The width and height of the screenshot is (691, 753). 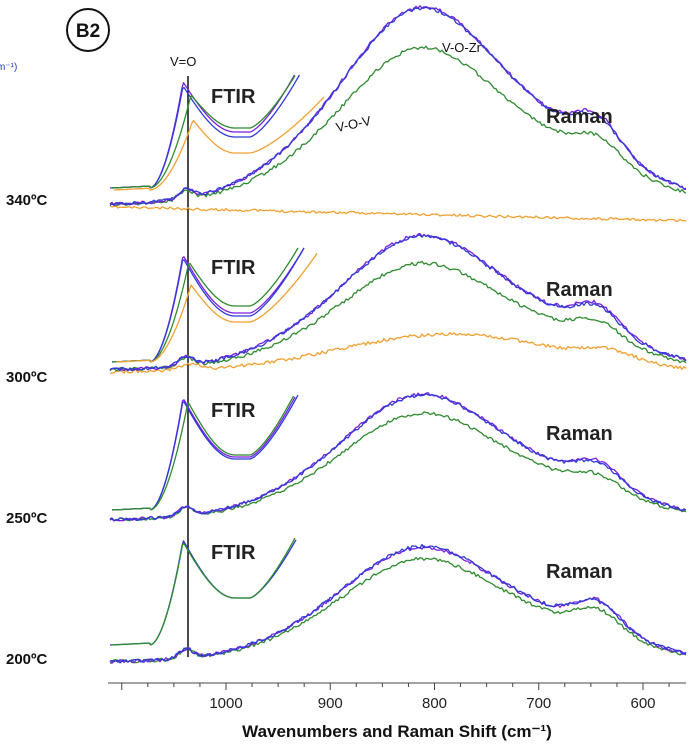 What do you see at coordinates (579, 572) in the screenshot?
I see `raman-label-200: Raman` at bounding box center [579, 572].